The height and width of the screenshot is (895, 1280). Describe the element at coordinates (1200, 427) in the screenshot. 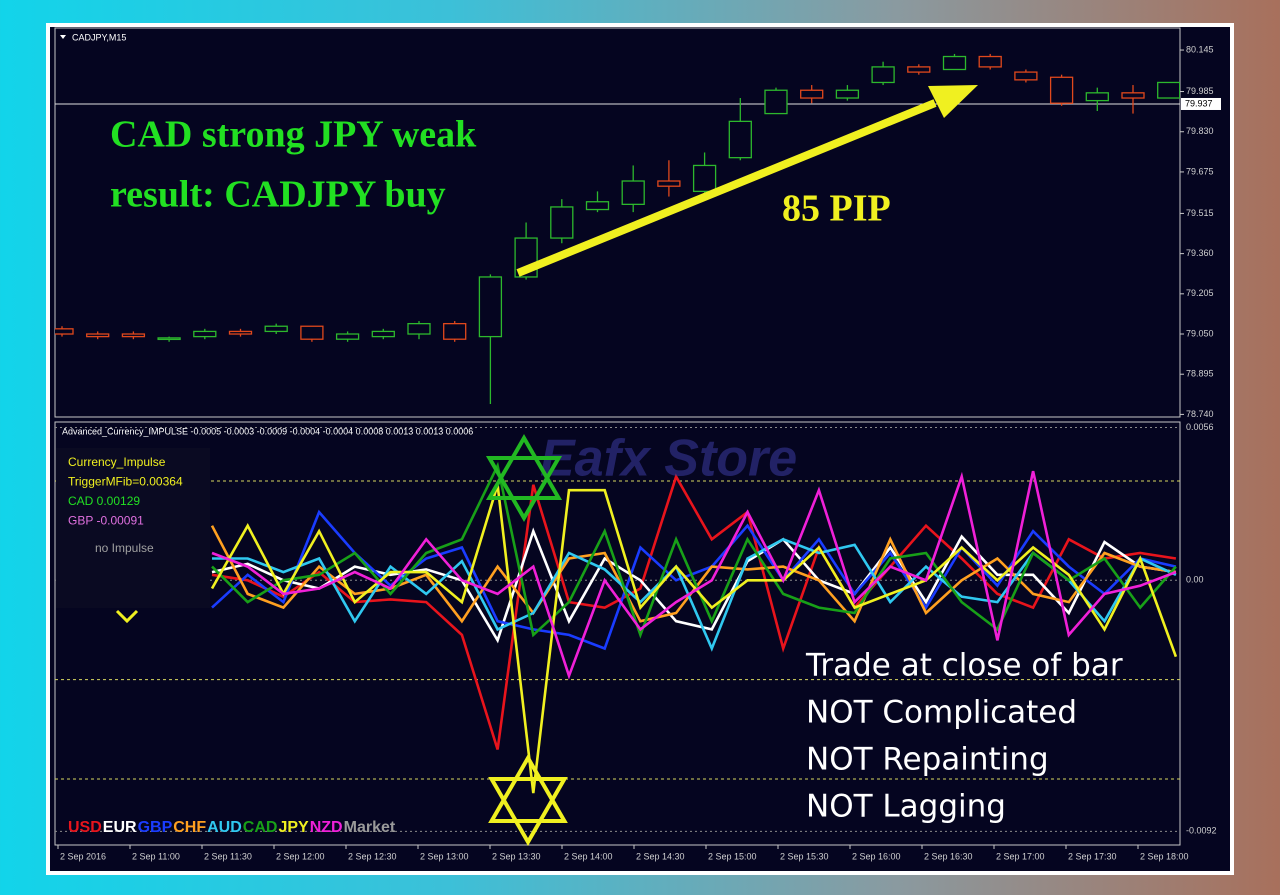

I see `y-tick-label: 0.0056` at that location.